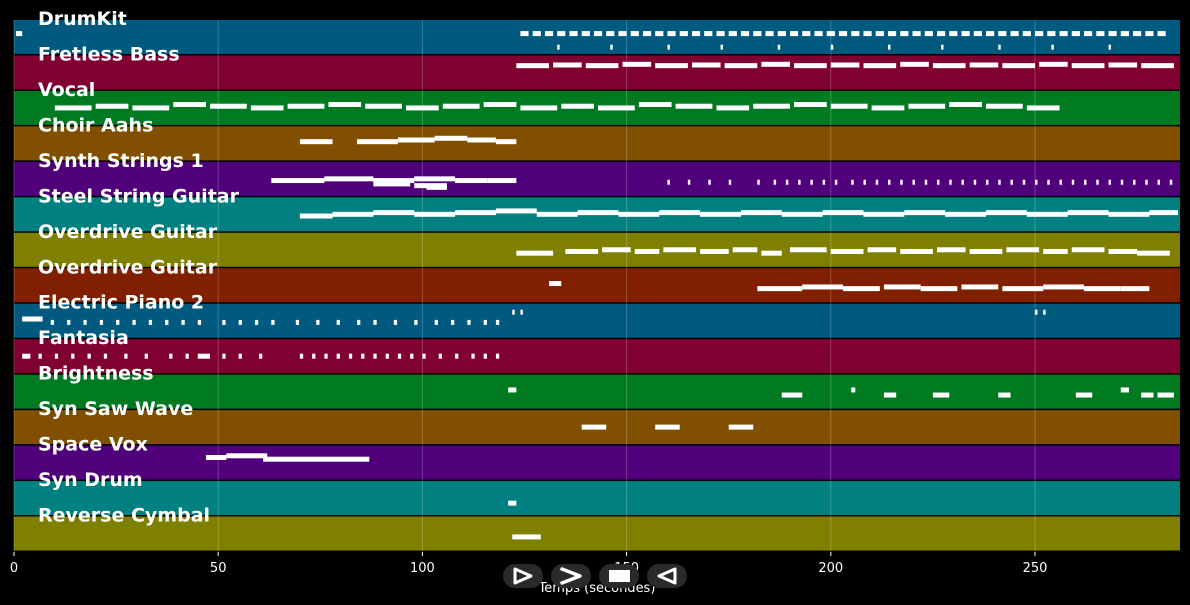 The width and height of the screenshot is (1190, 605). I want to click on rewind-outline-icon, so click(667, 576).